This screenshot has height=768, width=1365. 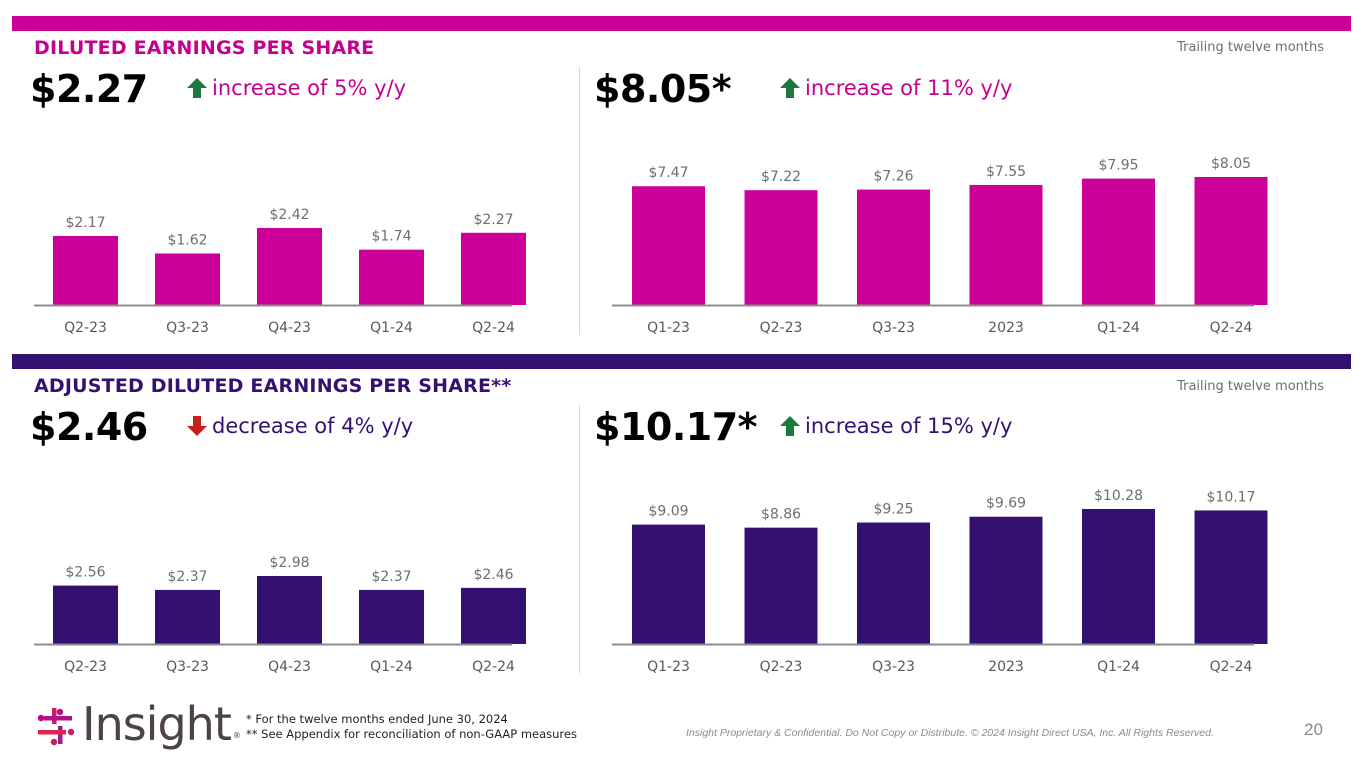 I want to click on data-label: $1.62, so click(x=187, y=240).